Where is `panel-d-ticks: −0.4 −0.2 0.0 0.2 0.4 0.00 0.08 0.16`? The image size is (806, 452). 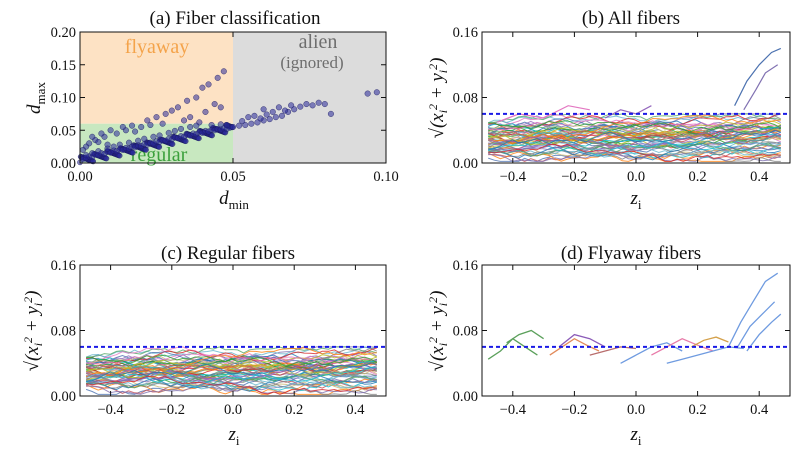 panel-d-ticks: −0.4 −0.2 0.0 0.2 0.4 0.00 0.08 0.16 is located at coordinates (621, 338).